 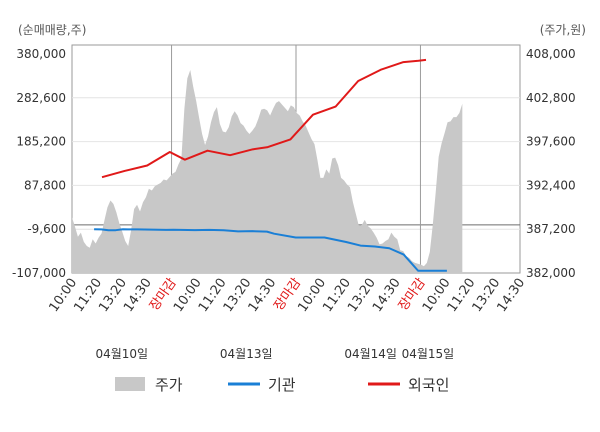 I want to click on left-tick-label: 185,200, so click(x=41, y=142).